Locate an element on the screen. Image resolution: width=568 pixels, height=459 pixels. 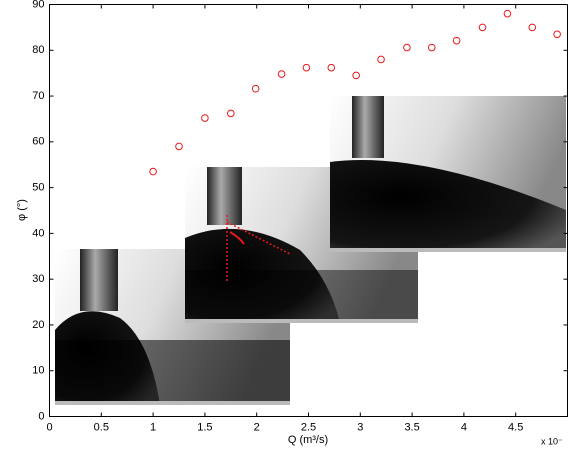
y-tick-label: 90 is located at coordinates (38, 5).